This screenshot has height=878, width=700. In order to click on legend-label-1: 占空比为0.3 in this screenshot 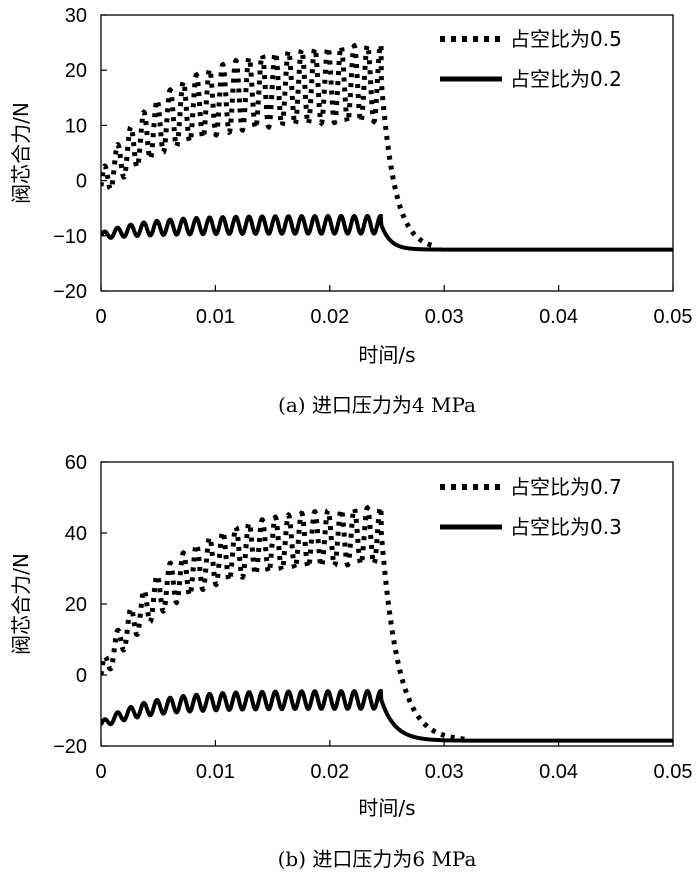, I will do `click(566, 527)`.